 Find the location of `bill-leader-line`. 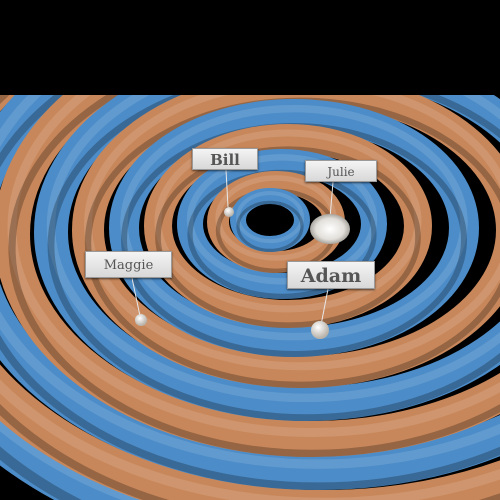

bill-leader-line is located at coordinates (227, 188).